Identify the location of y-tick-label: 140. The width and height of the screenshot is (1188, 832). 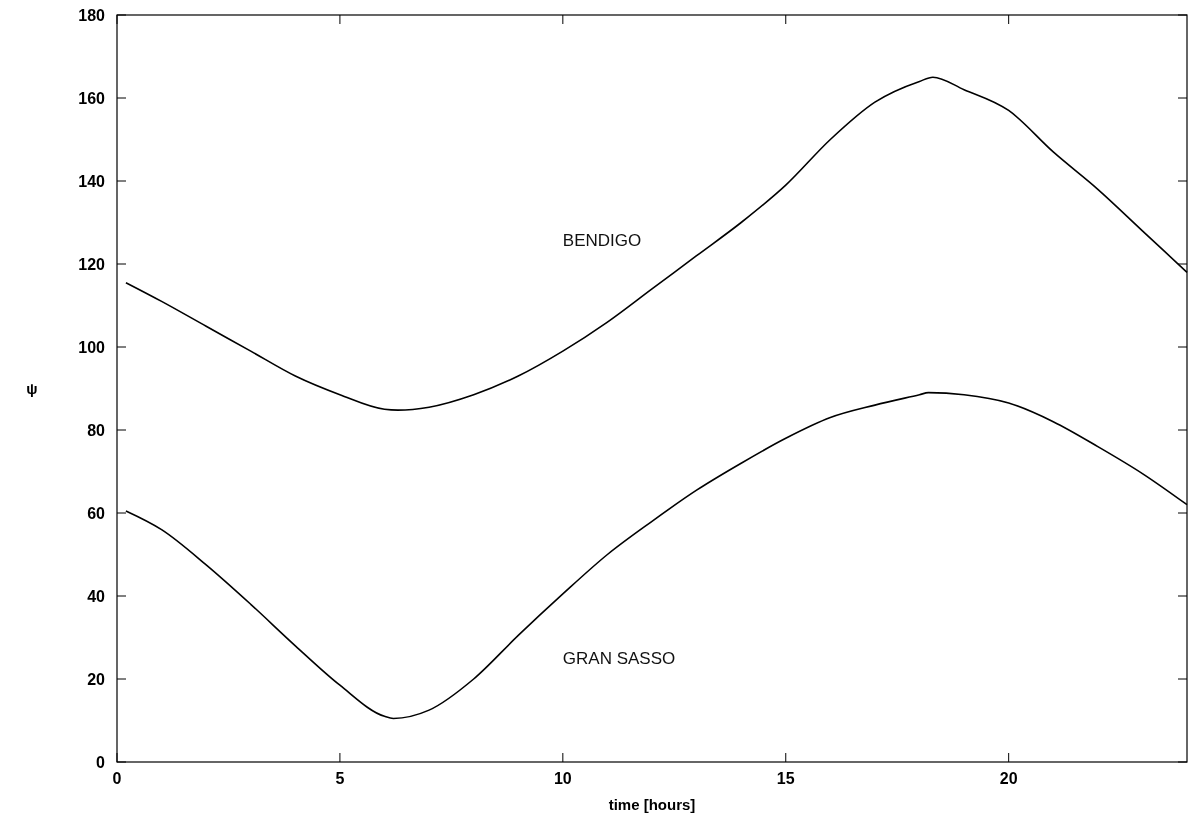
(92, 181).